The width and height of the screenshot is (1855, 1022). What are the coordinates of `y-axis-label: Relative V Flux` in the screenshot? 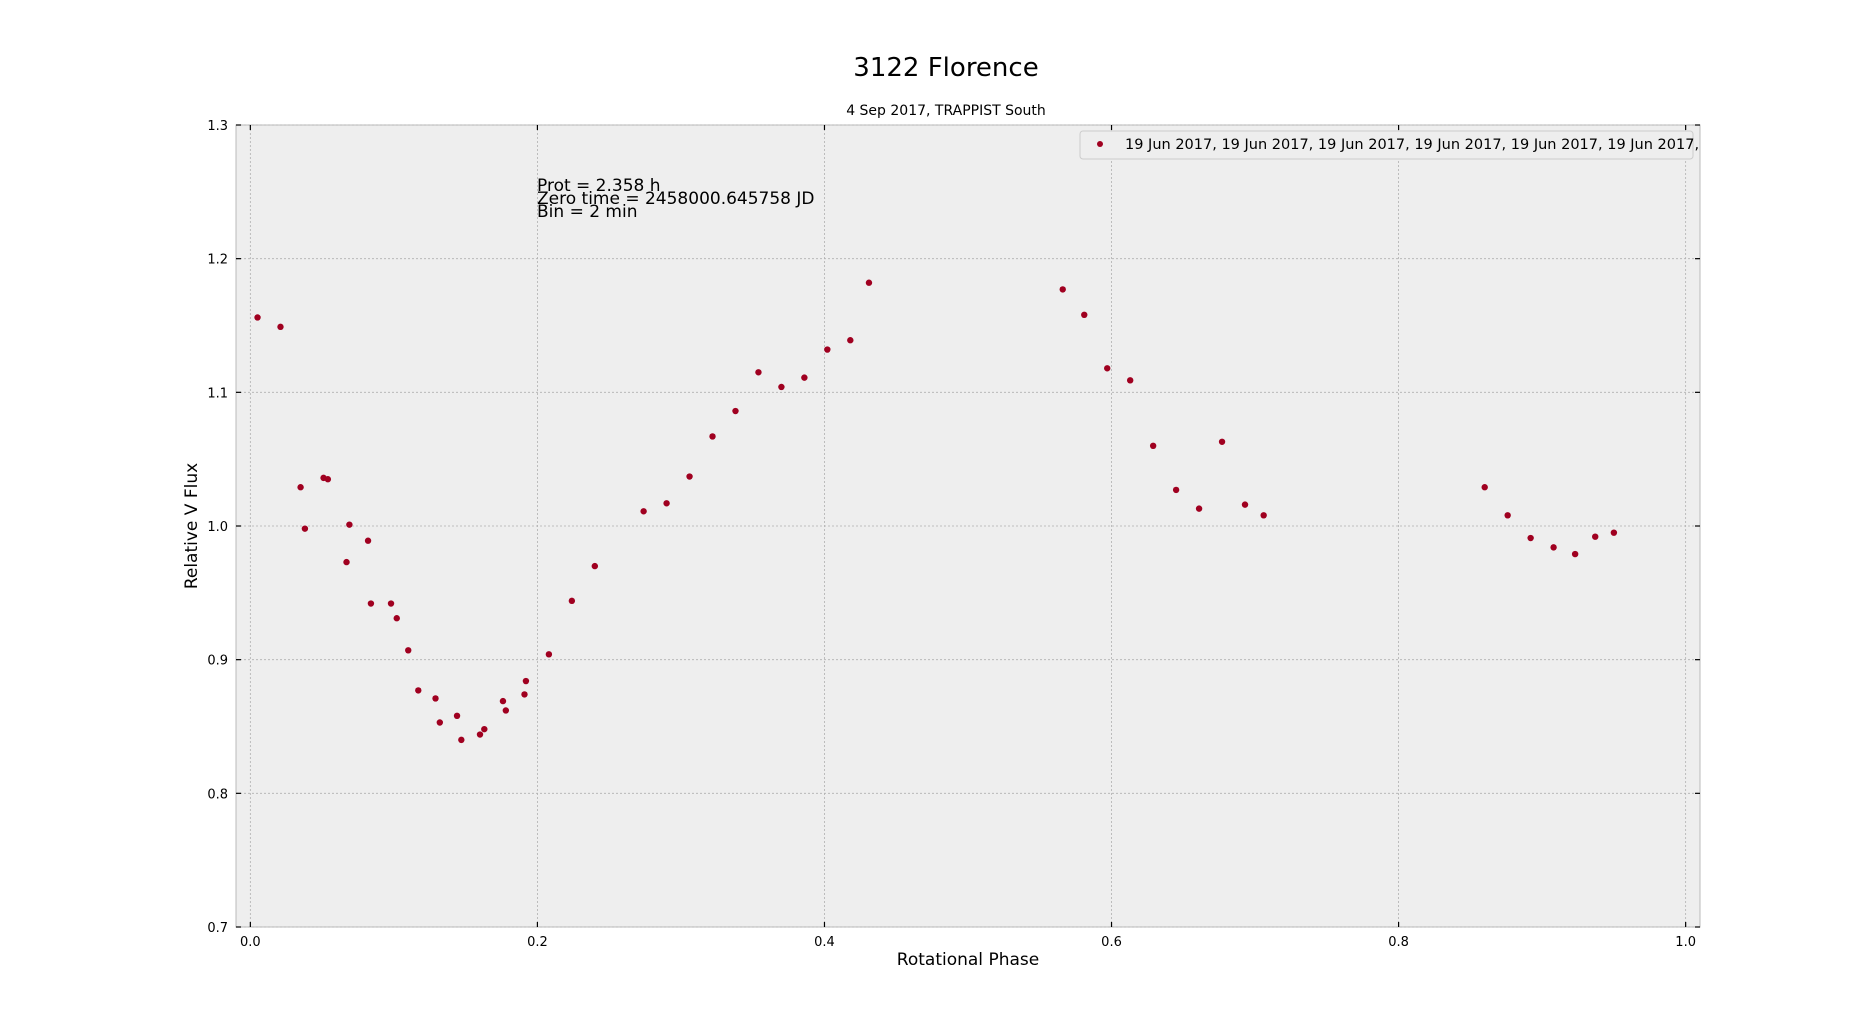 It's located at (192, 526).